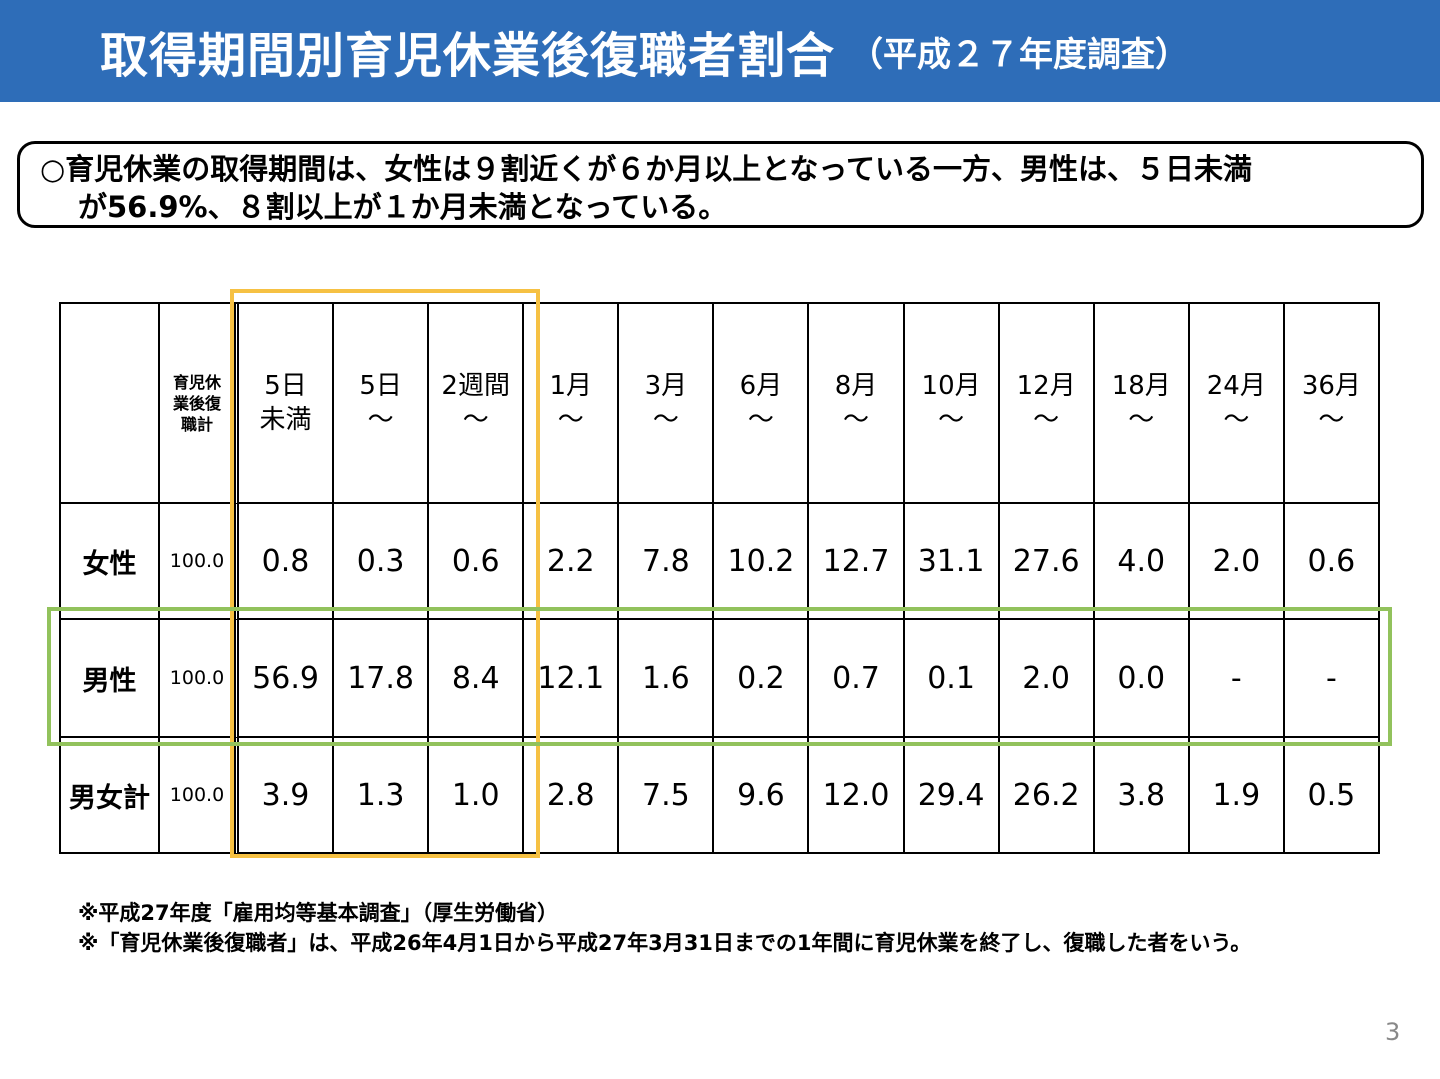 The image size is (1440, 1079). I want to click on value-cell: 0.2, so click(762, 679).